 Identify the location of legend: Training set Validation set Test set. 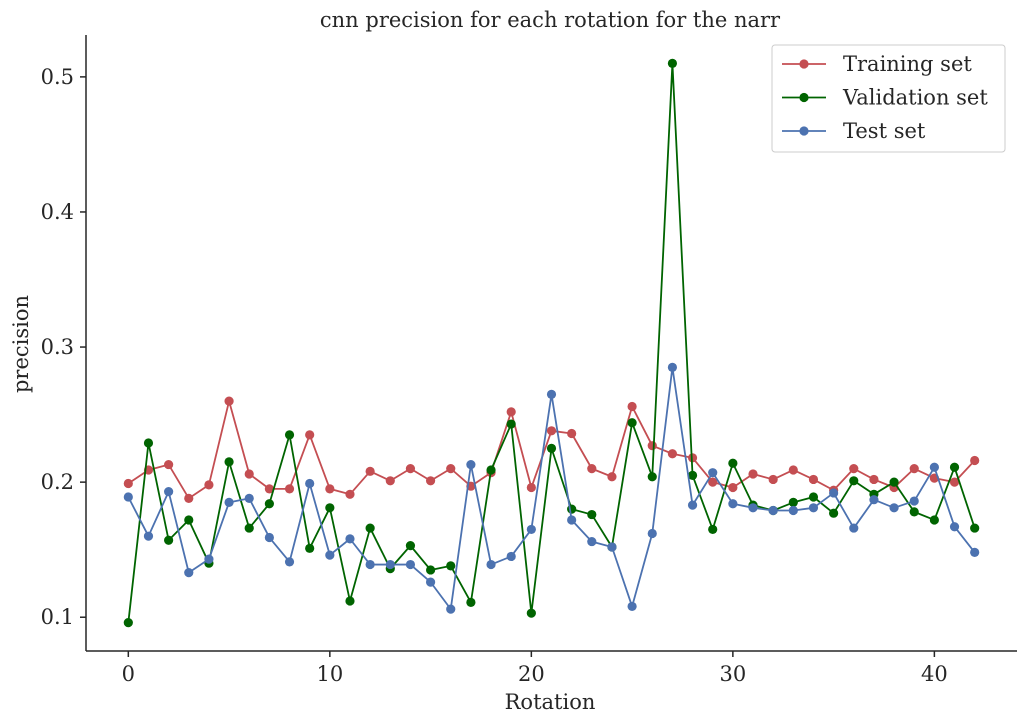
(888, 98).